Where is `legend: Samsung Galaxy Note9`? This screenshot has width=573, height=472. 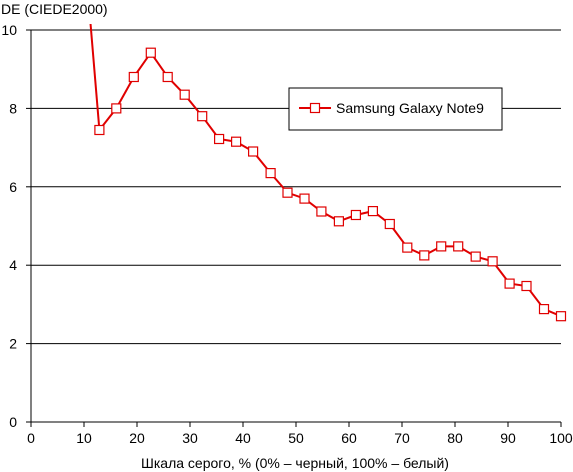 legend: Samsung Galaxy Note9 is located at coordinates (395, 109).